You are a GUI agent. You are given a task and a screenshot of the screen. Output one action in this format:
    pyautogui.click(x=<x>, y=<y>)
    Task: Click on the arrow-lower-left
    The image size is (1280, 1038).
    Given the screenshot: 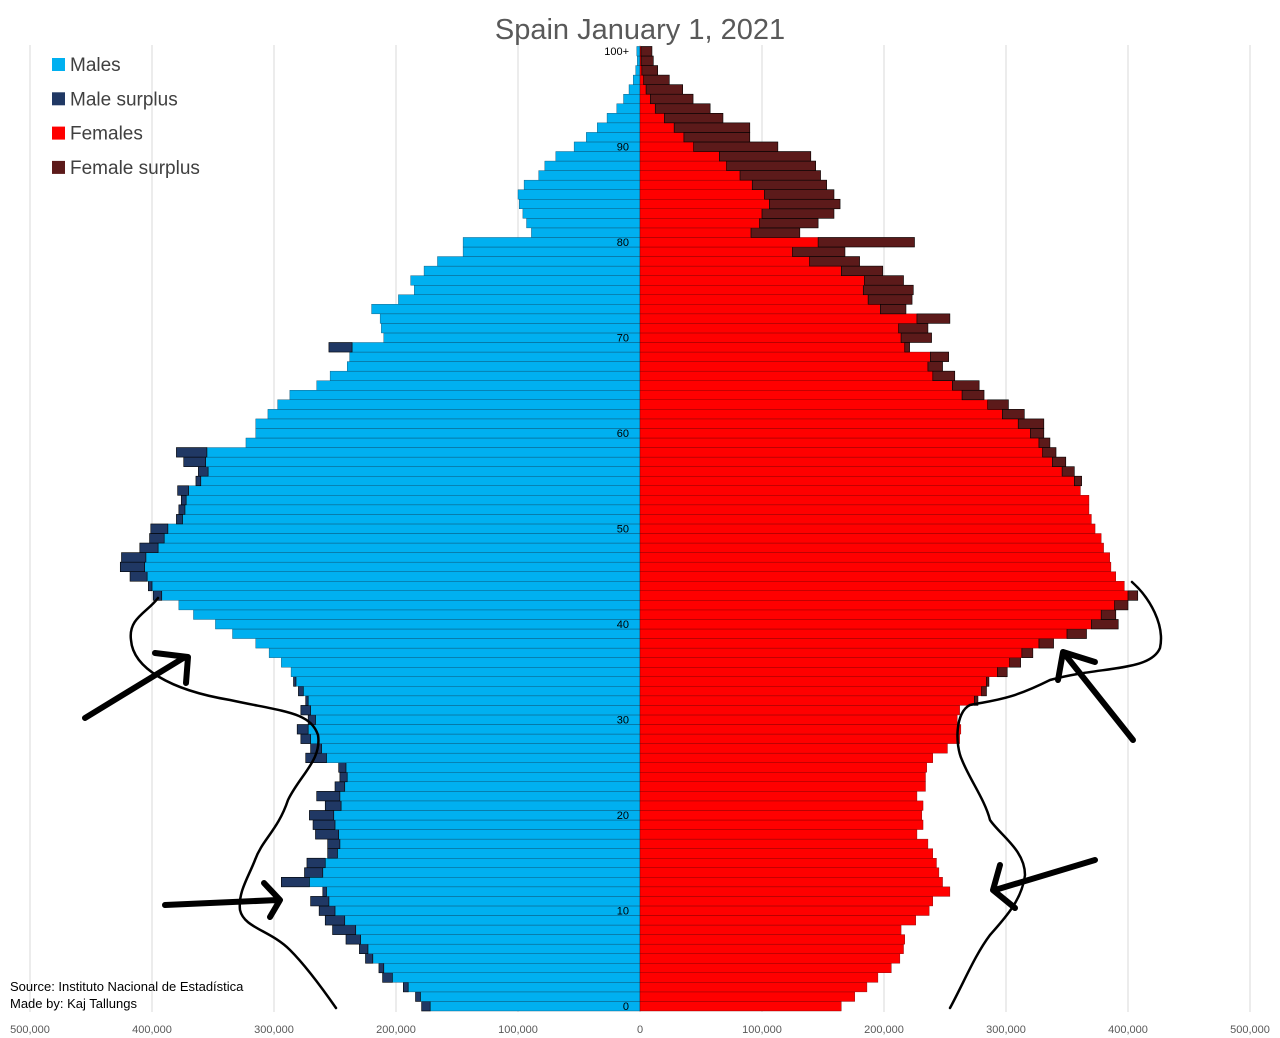 What is the action you would take?
    pyautogui.click(x=222, y=900)
    